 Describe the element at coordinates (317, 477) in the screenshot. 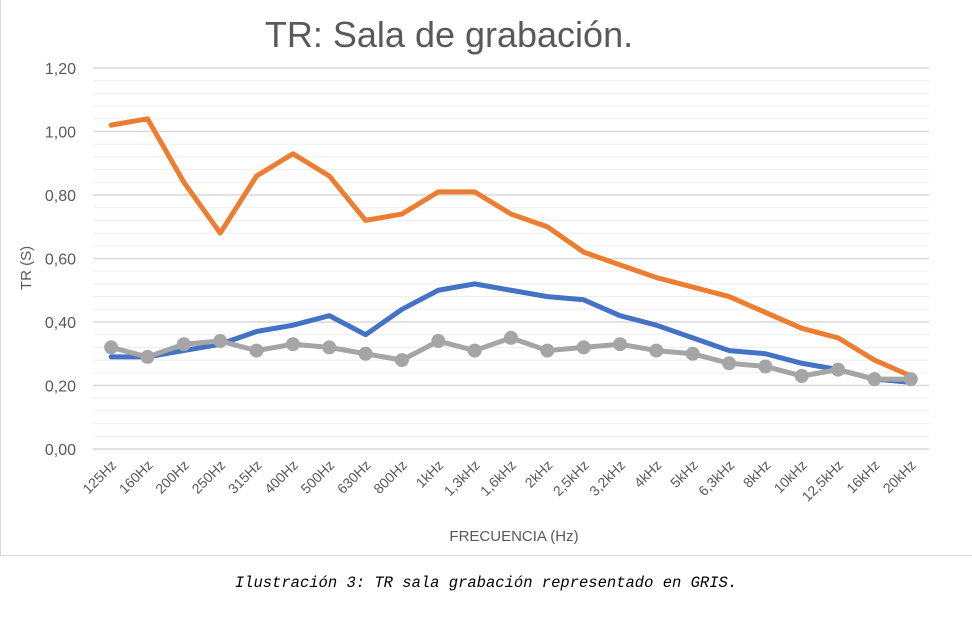

I see `x-tick-label: 500Hz` at that location.